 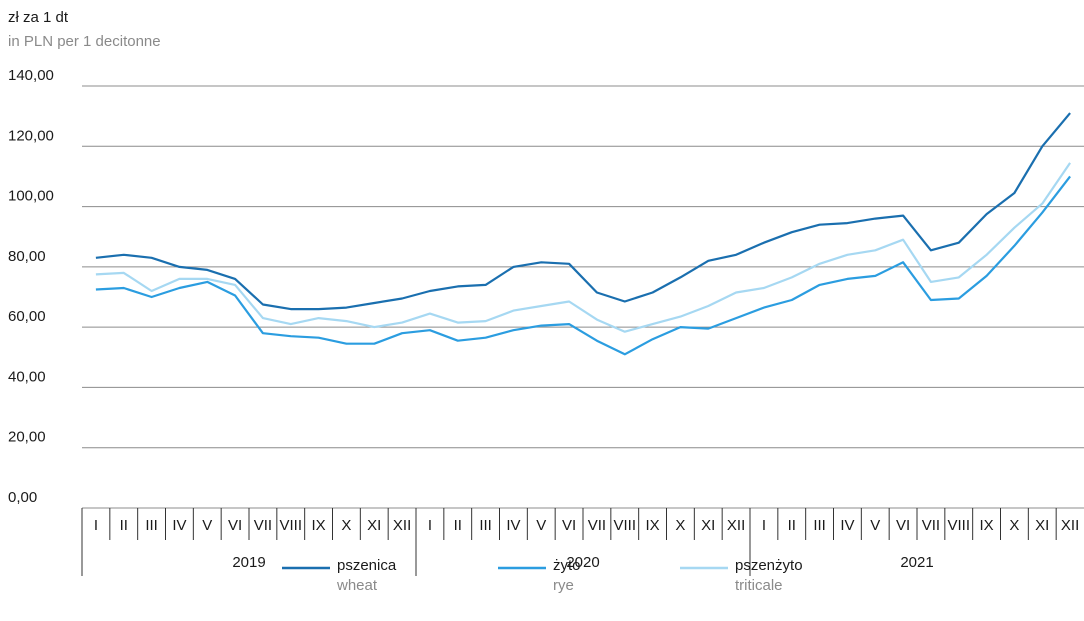 What do you see at coordinates (27, 437) in the screenshot?
I see `y-tick-label: 20,00` at bounding box center [27, 437].